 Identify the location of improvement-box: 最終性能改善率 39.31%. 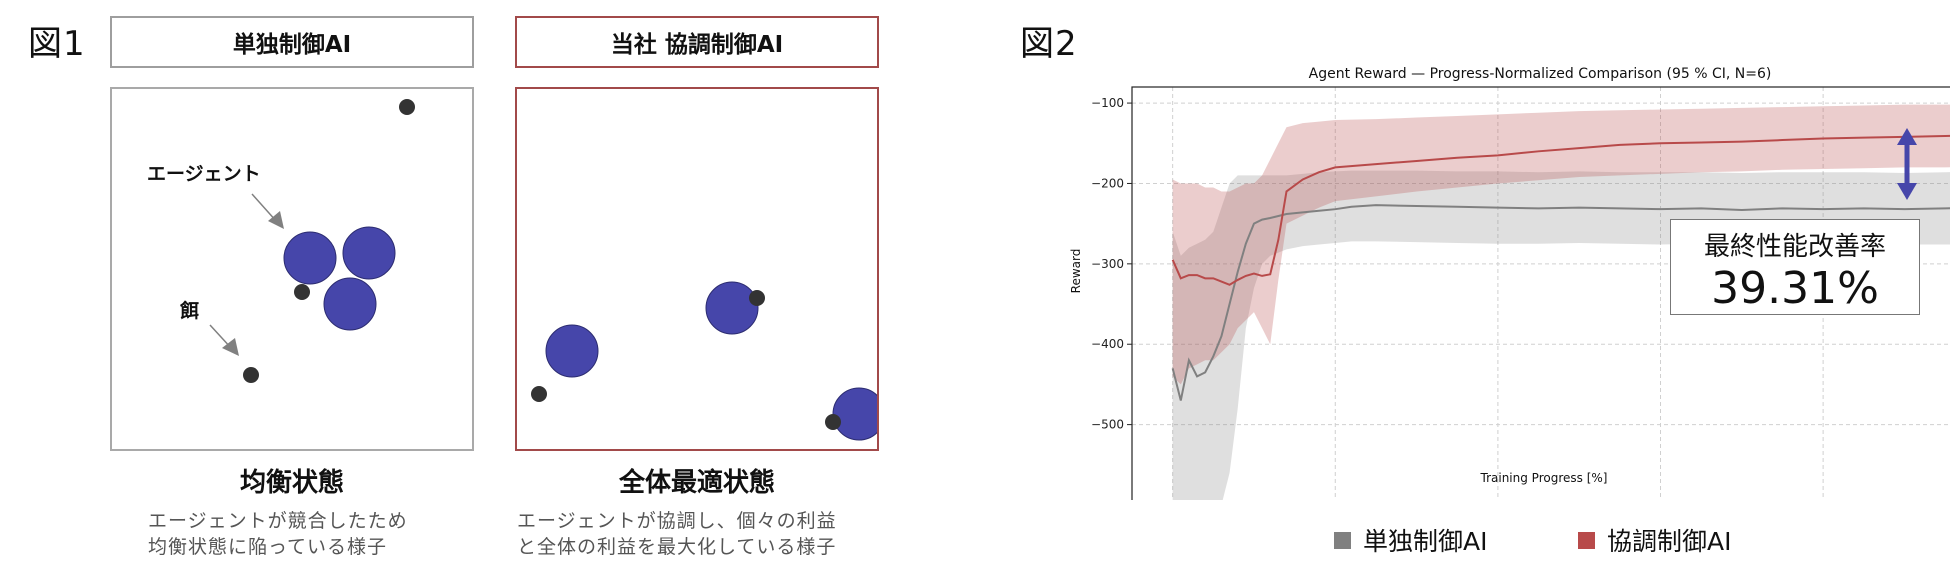
(1795, 267).